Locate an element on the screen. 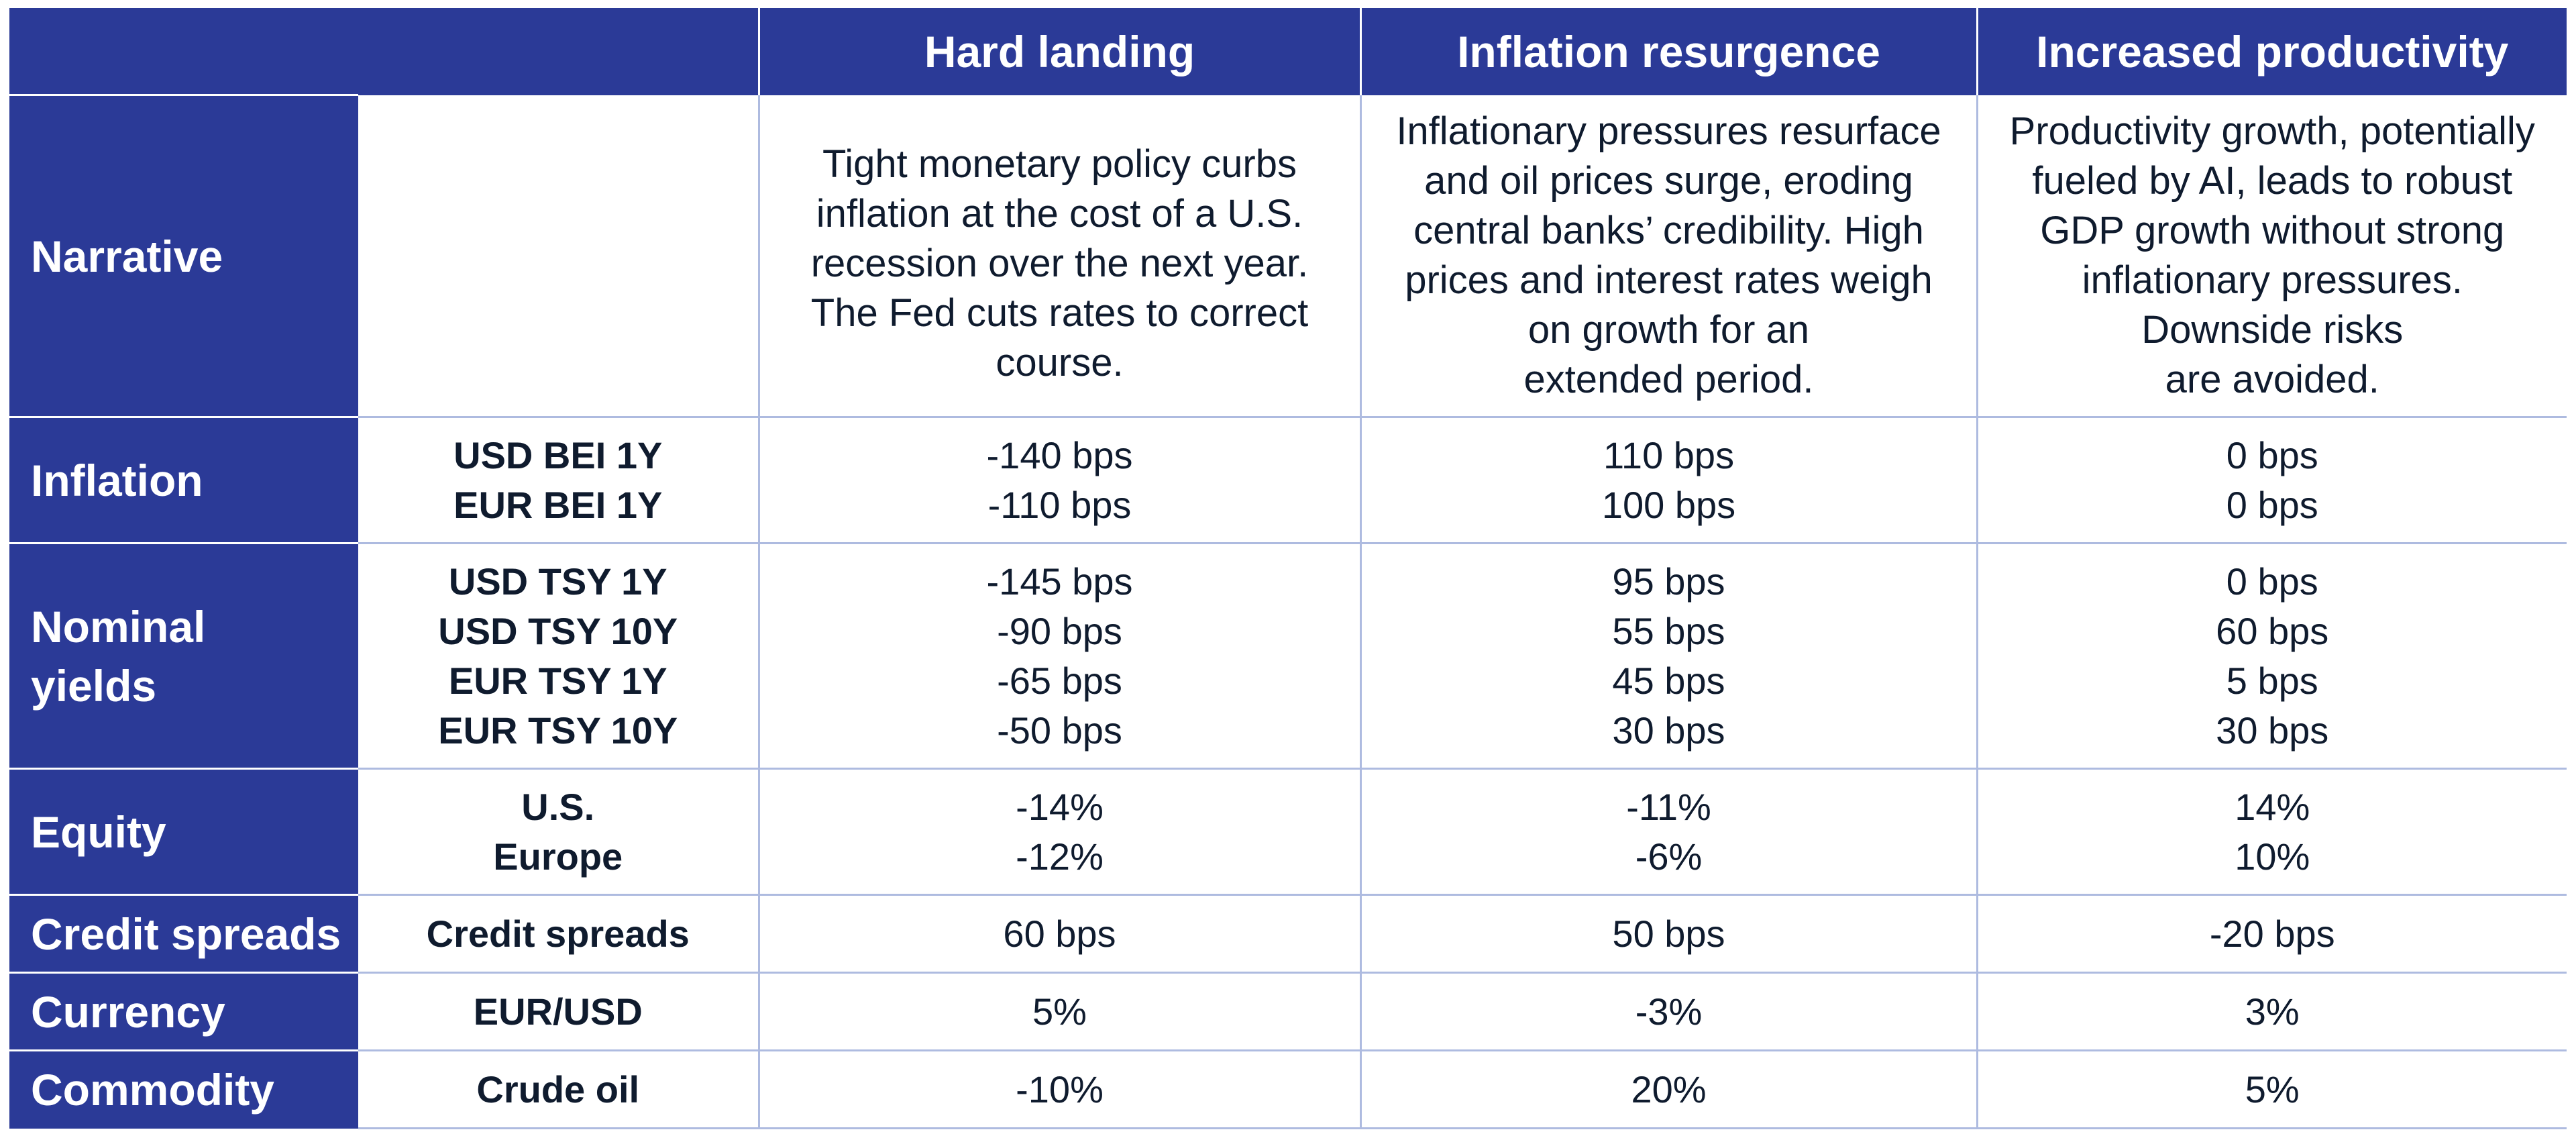  category-inflation: Inflation is located at coordinates (183, 480).